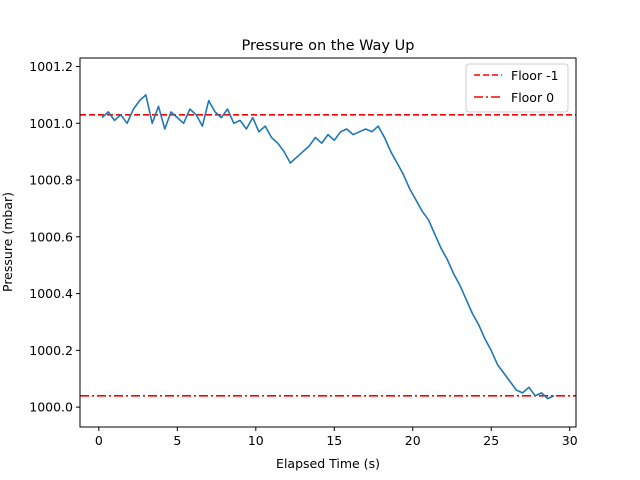 Image resolution: width=640 pixels, height=480 pixels. Describe the element at coordinates (328, 46) in the screenshot. I see `chart-title: Pressure on the Way Up` at that location.